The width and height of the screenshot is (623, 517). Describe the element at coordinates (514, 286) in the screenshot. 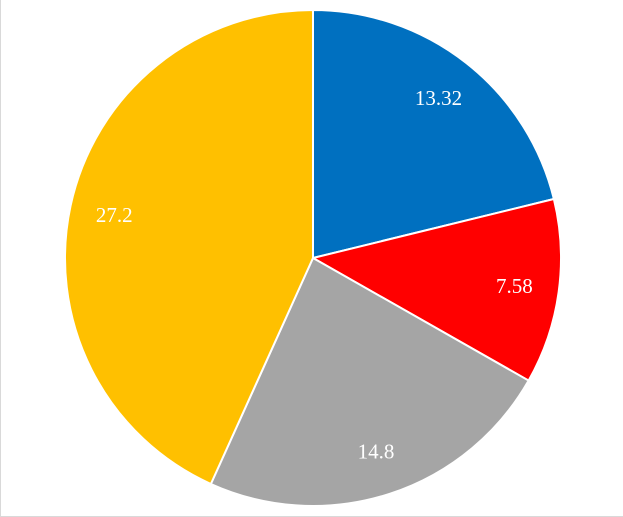

I see `data-label-1: 7.58` at that location.